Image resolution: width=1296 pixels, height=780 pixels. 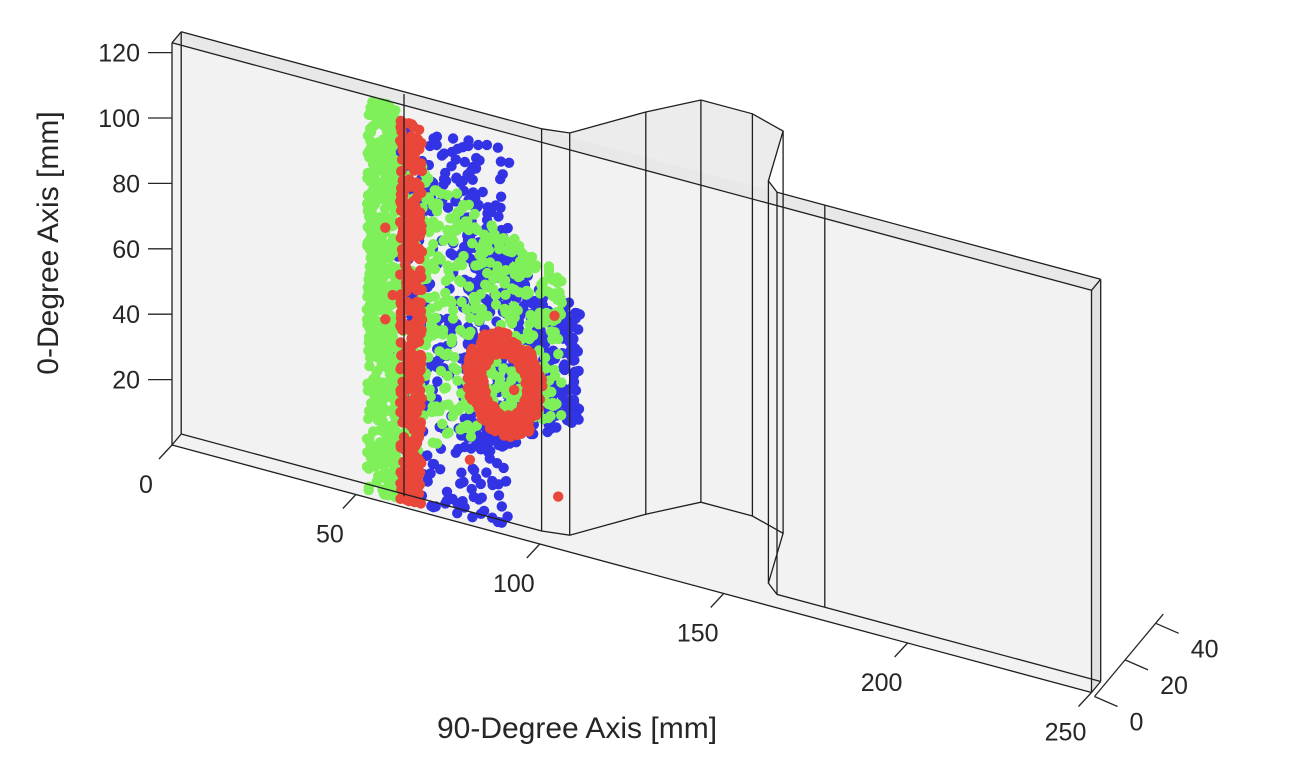 What do you see at coordinates (1174, 686) in the screenshot?
I see `z-tick-label: 20` at bounding box center [1174, 686].